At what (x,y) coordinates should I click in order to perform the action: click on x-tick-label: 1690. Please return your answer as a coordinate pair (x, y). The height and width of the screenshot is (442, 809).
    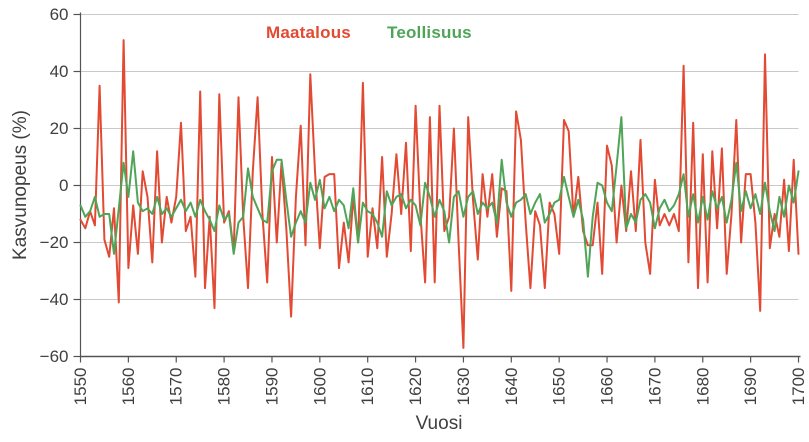
    Looking at the image, I should click on (750, 387).